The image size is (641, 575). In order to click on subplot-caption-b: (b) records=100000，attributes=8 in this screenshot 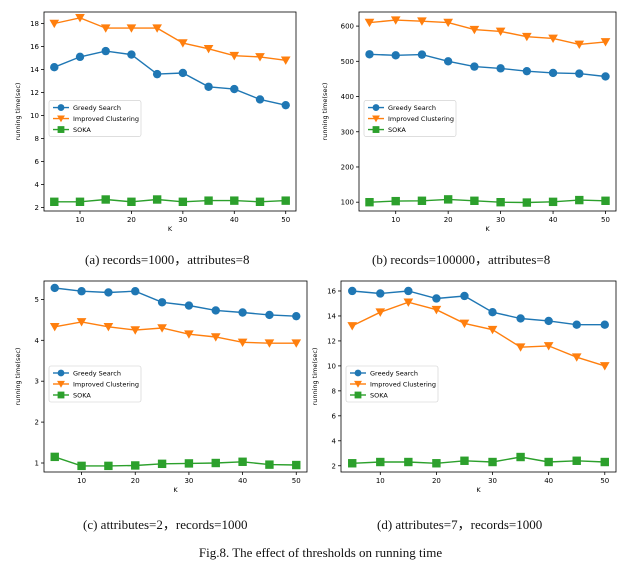, I will do `click(461, 259)`.